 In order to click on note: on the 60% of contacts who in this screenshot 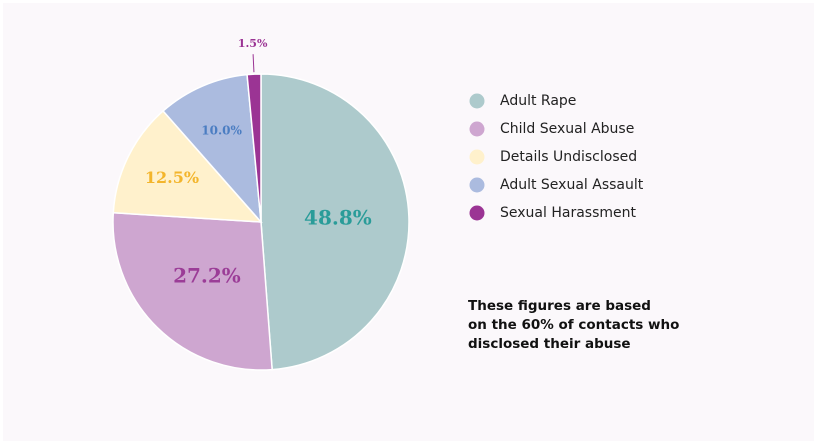, I will do `click(573, 325)`.